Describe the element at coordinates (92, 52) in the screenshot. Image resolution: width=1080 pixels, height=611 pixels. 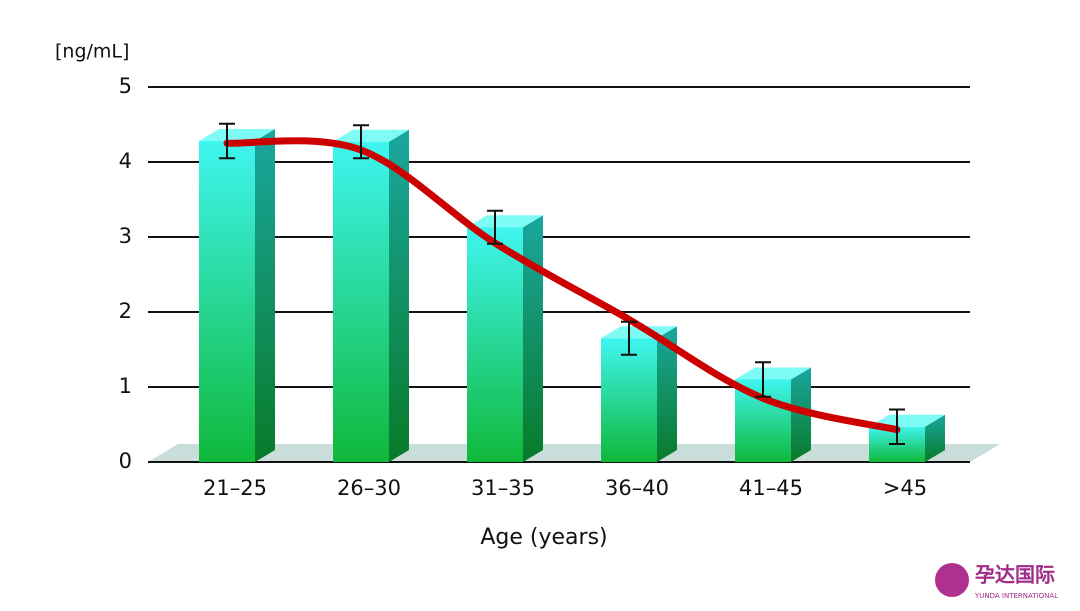
I see `y-unit-label: [ng/mL]` at that location.